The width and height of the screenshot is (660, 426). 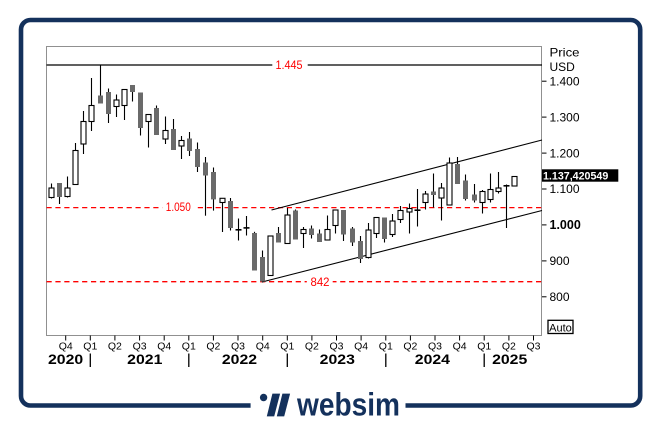 What do you see at coordinates (320, 282) in the screenshot?
I see `svg-text: 842` at bounding box center [320, 282].